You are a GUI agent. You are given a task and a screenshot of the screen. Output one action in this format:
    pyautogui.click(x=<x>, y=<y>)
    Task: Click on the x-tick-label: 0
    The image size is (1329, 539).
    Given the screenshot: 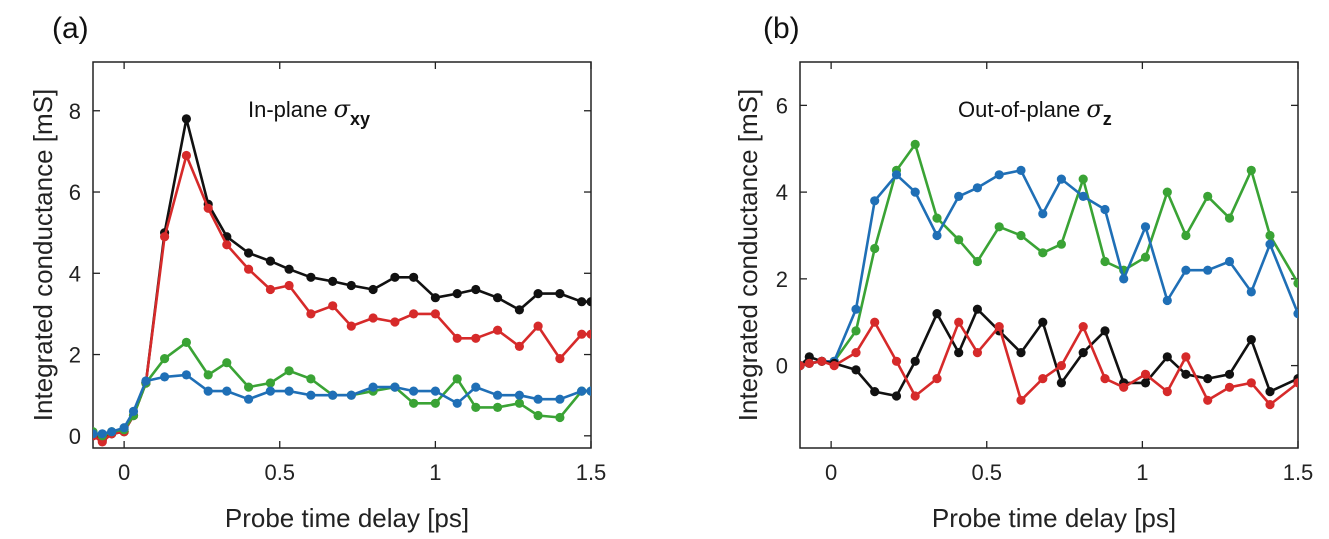 What is the action you would take?
    pyautogui.click(x=124, y=472)
    